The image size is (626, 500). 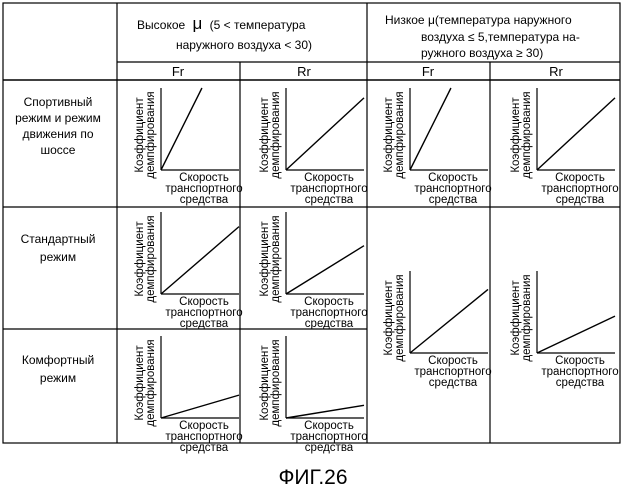 I want to click on low-mu-header-line2: воздуха ≤ 5,температура на-, so click(x=500, y=37).